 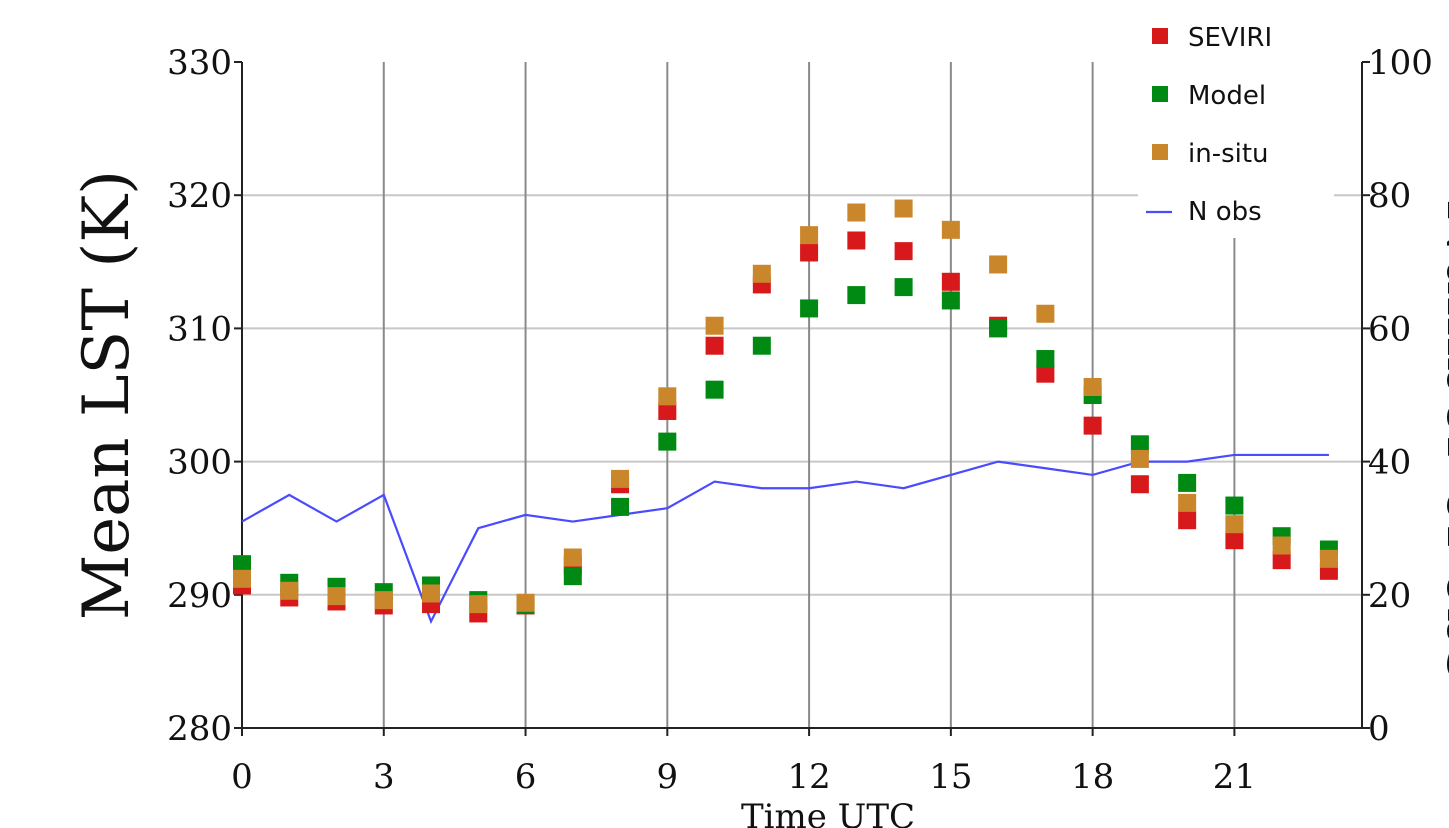 I want to click on legend-label-model: Model, so click(x=1227, y=96).